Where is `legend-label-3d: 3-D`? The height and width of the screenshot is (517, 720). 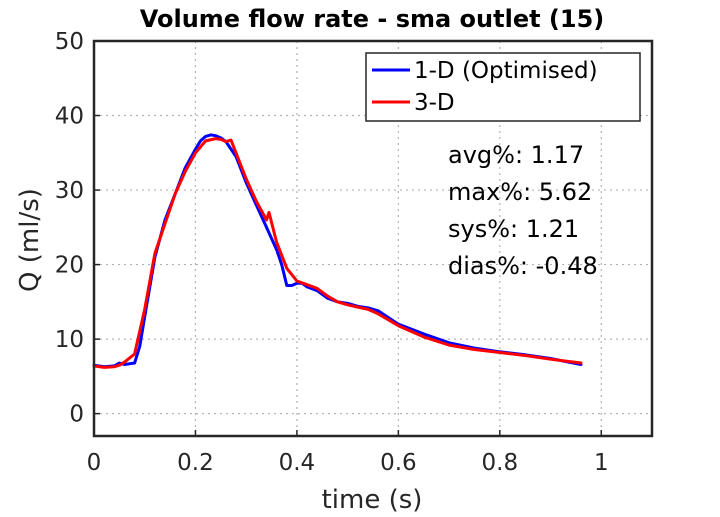
legend-label-3d: 3-D is located at coordinates (434, 103).